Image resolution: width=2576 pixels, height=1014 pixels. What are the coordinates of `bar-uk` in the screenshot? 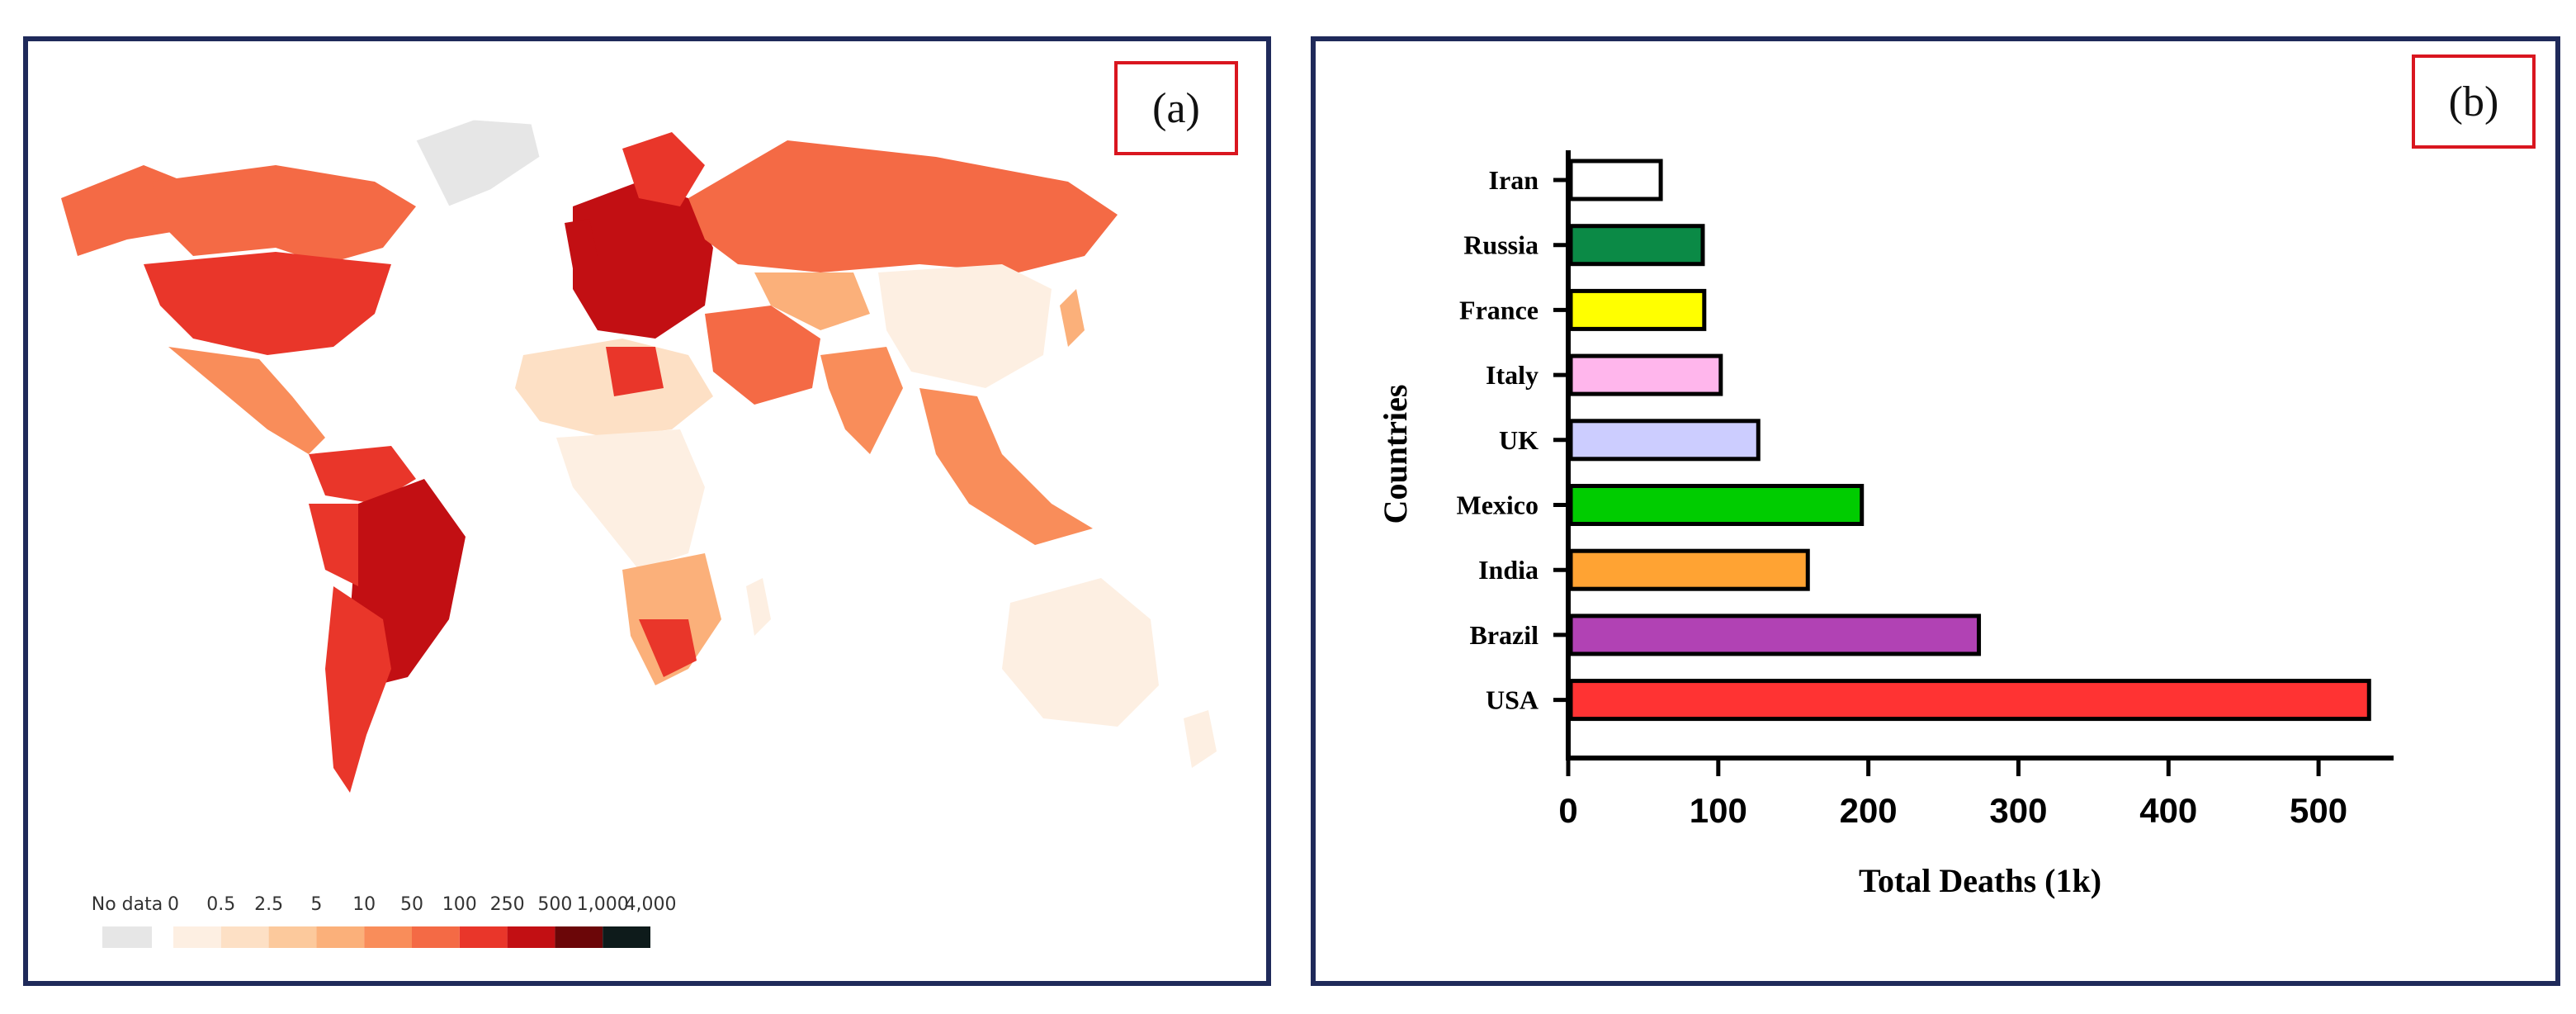 It's located at (1664, 441).